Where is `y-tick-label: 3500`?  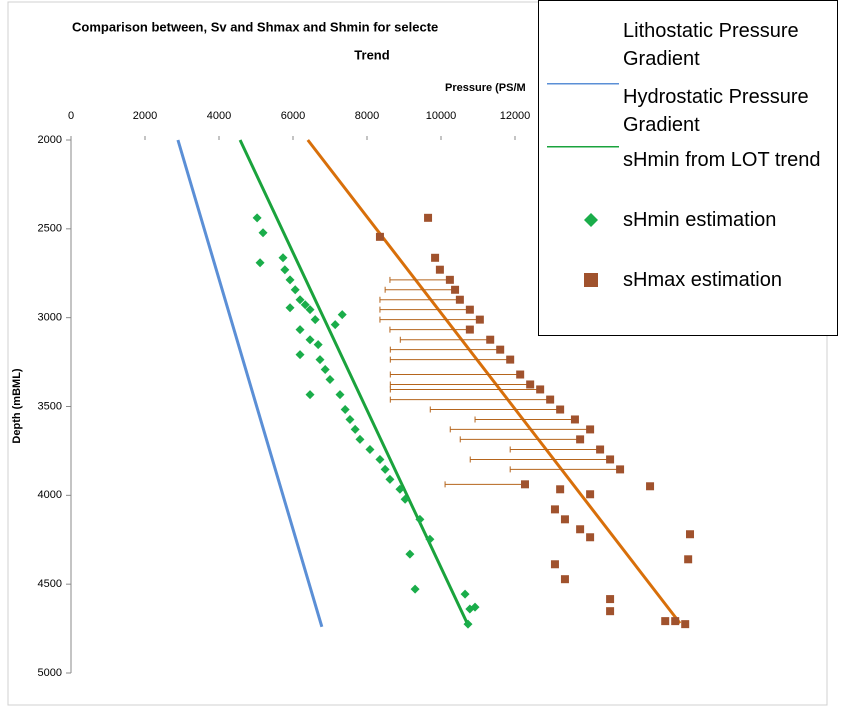
y-tick-label: 3500 is located at coordinates (50, 406).